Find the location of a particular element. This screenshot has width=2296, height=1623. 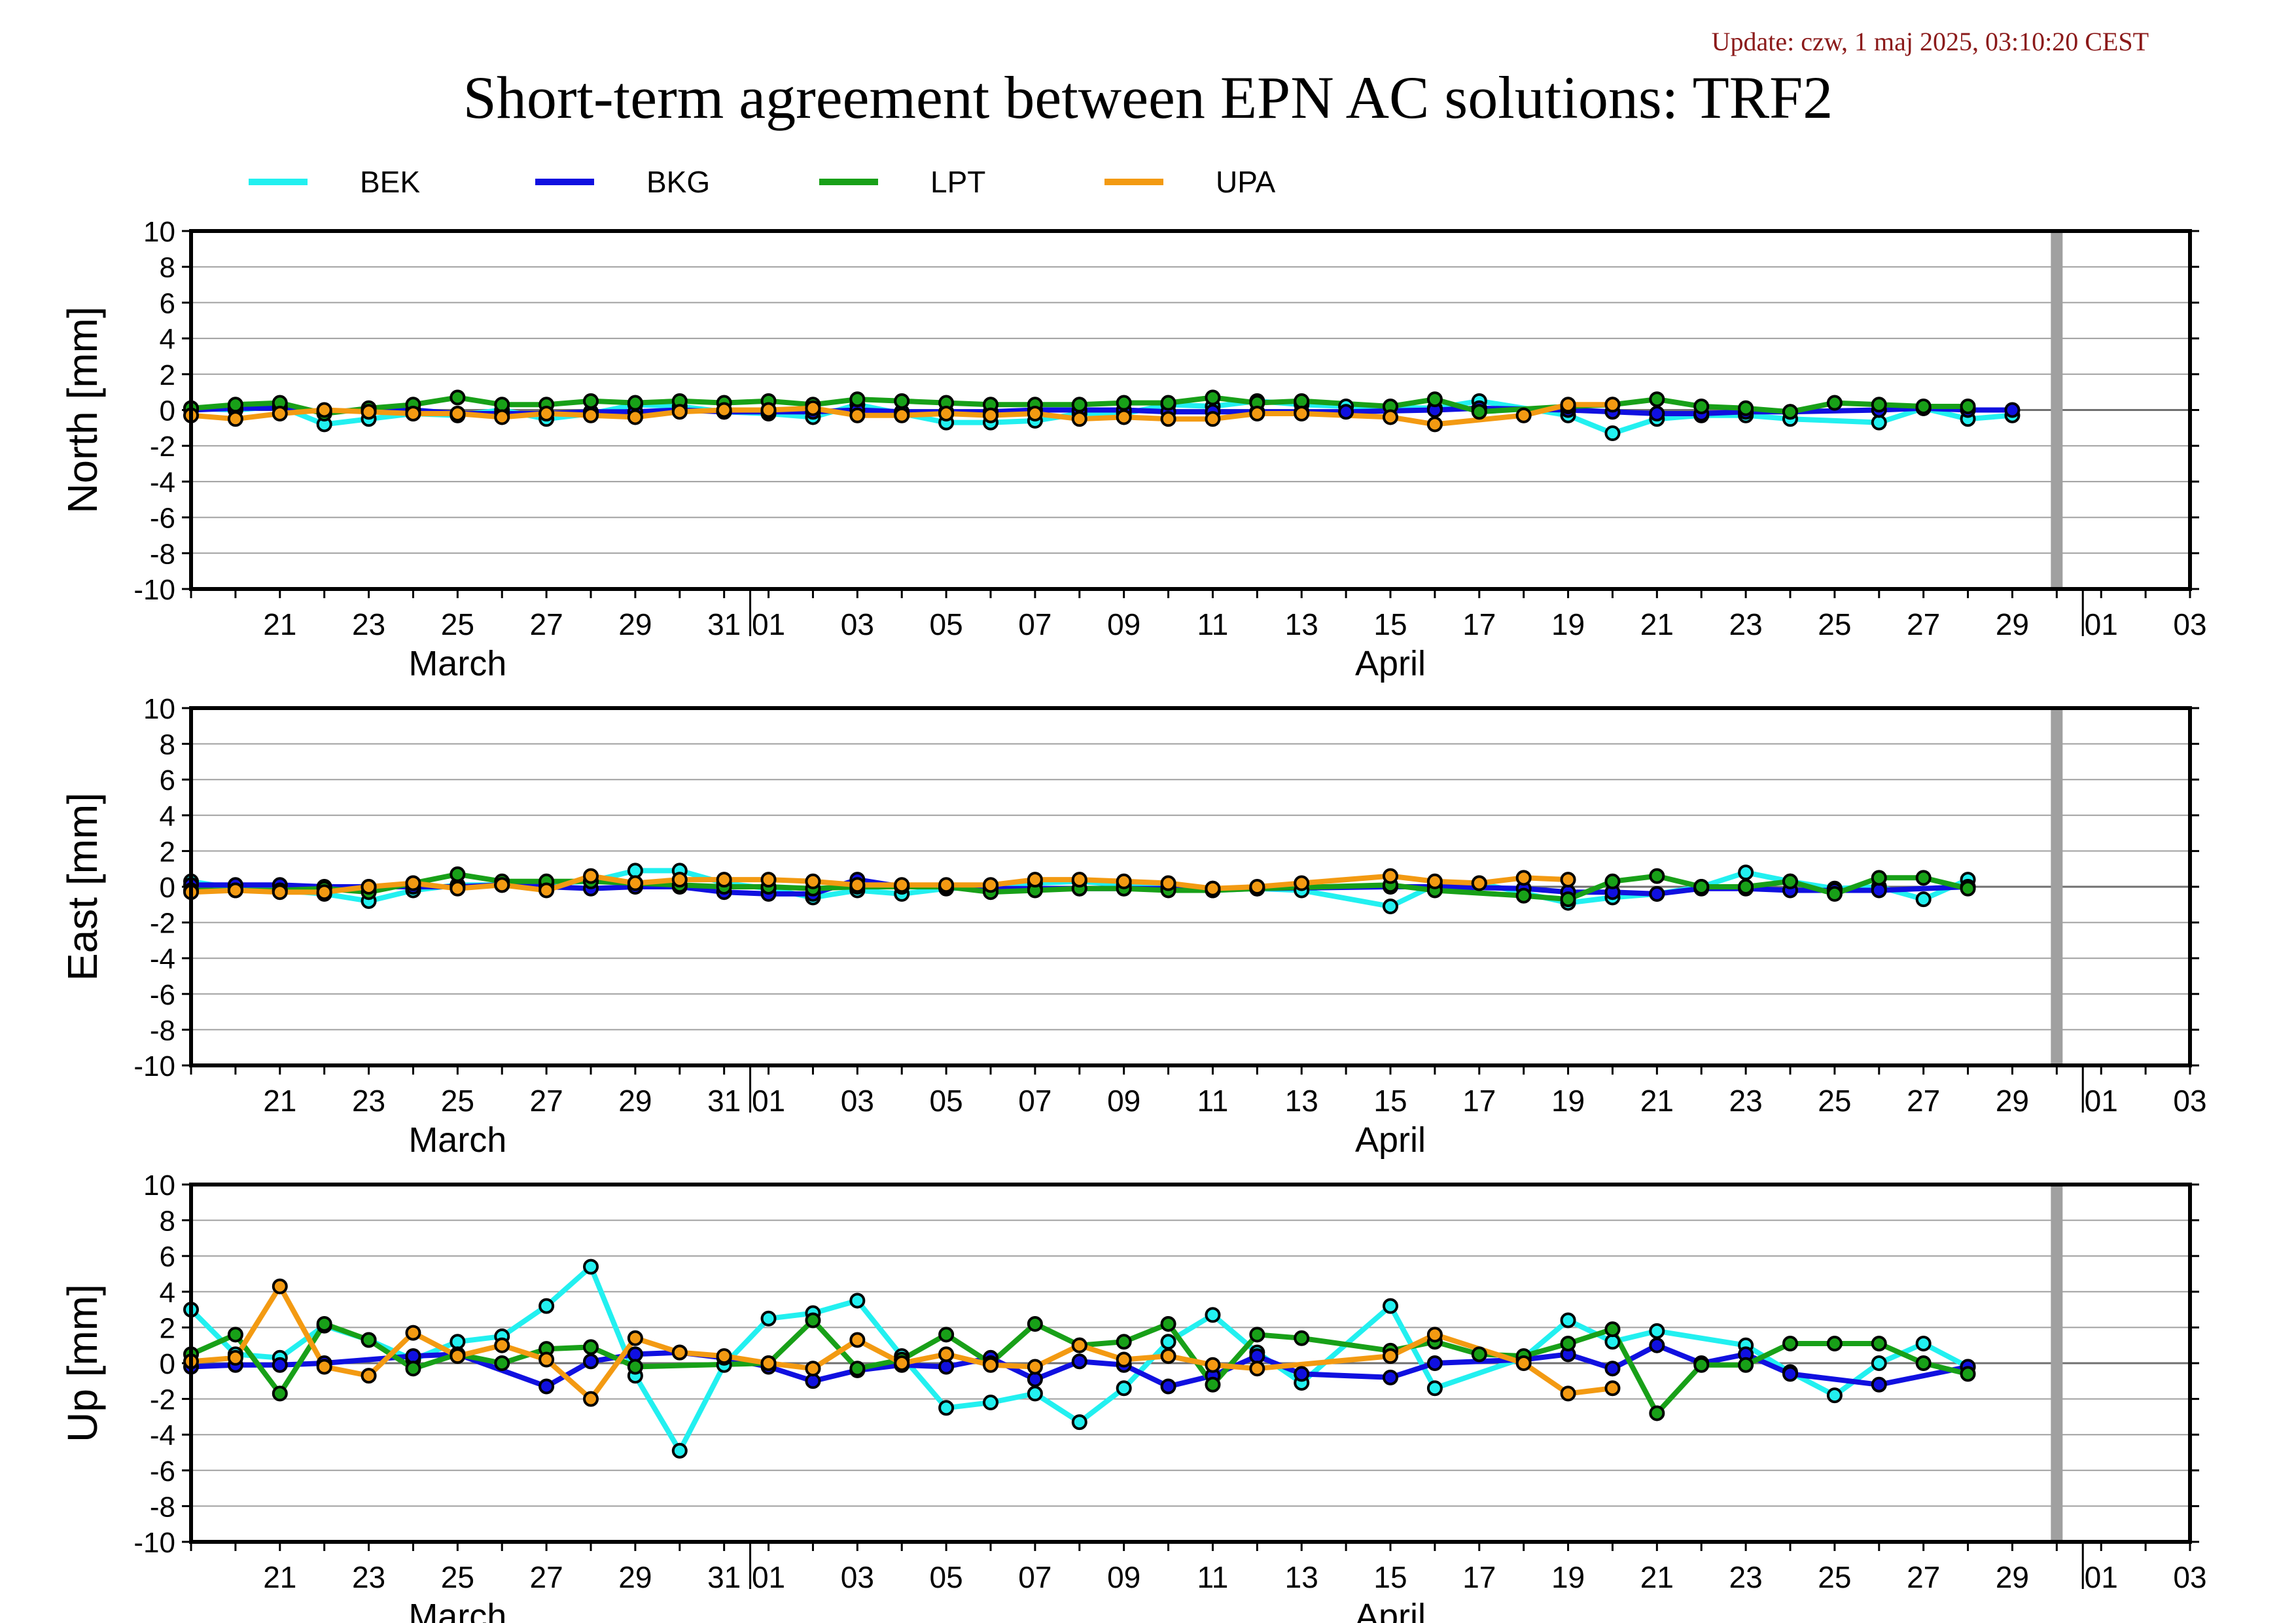

x-tick-label: 15 is located at coordinates (1390, 1101).